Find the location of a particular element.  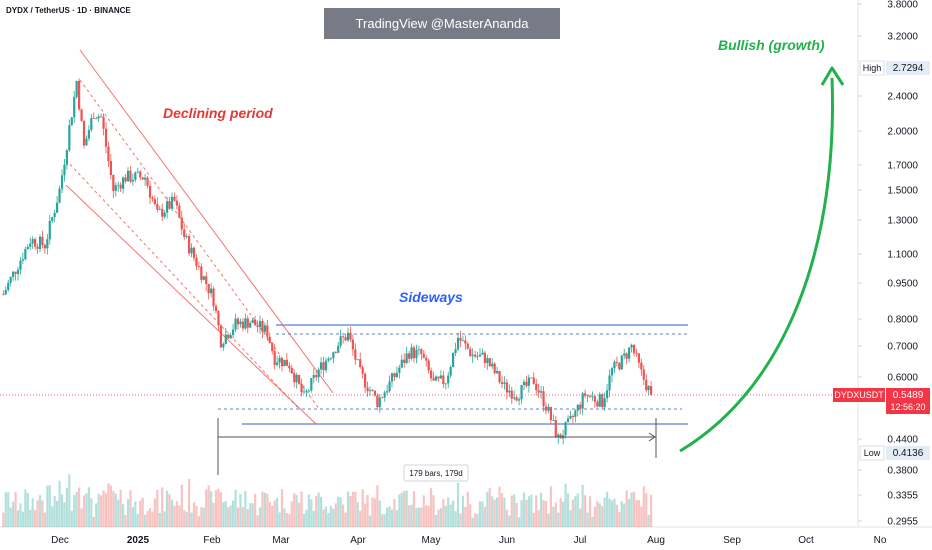

price-tick-label: 1.1000 is located at coordinates (902, 255).